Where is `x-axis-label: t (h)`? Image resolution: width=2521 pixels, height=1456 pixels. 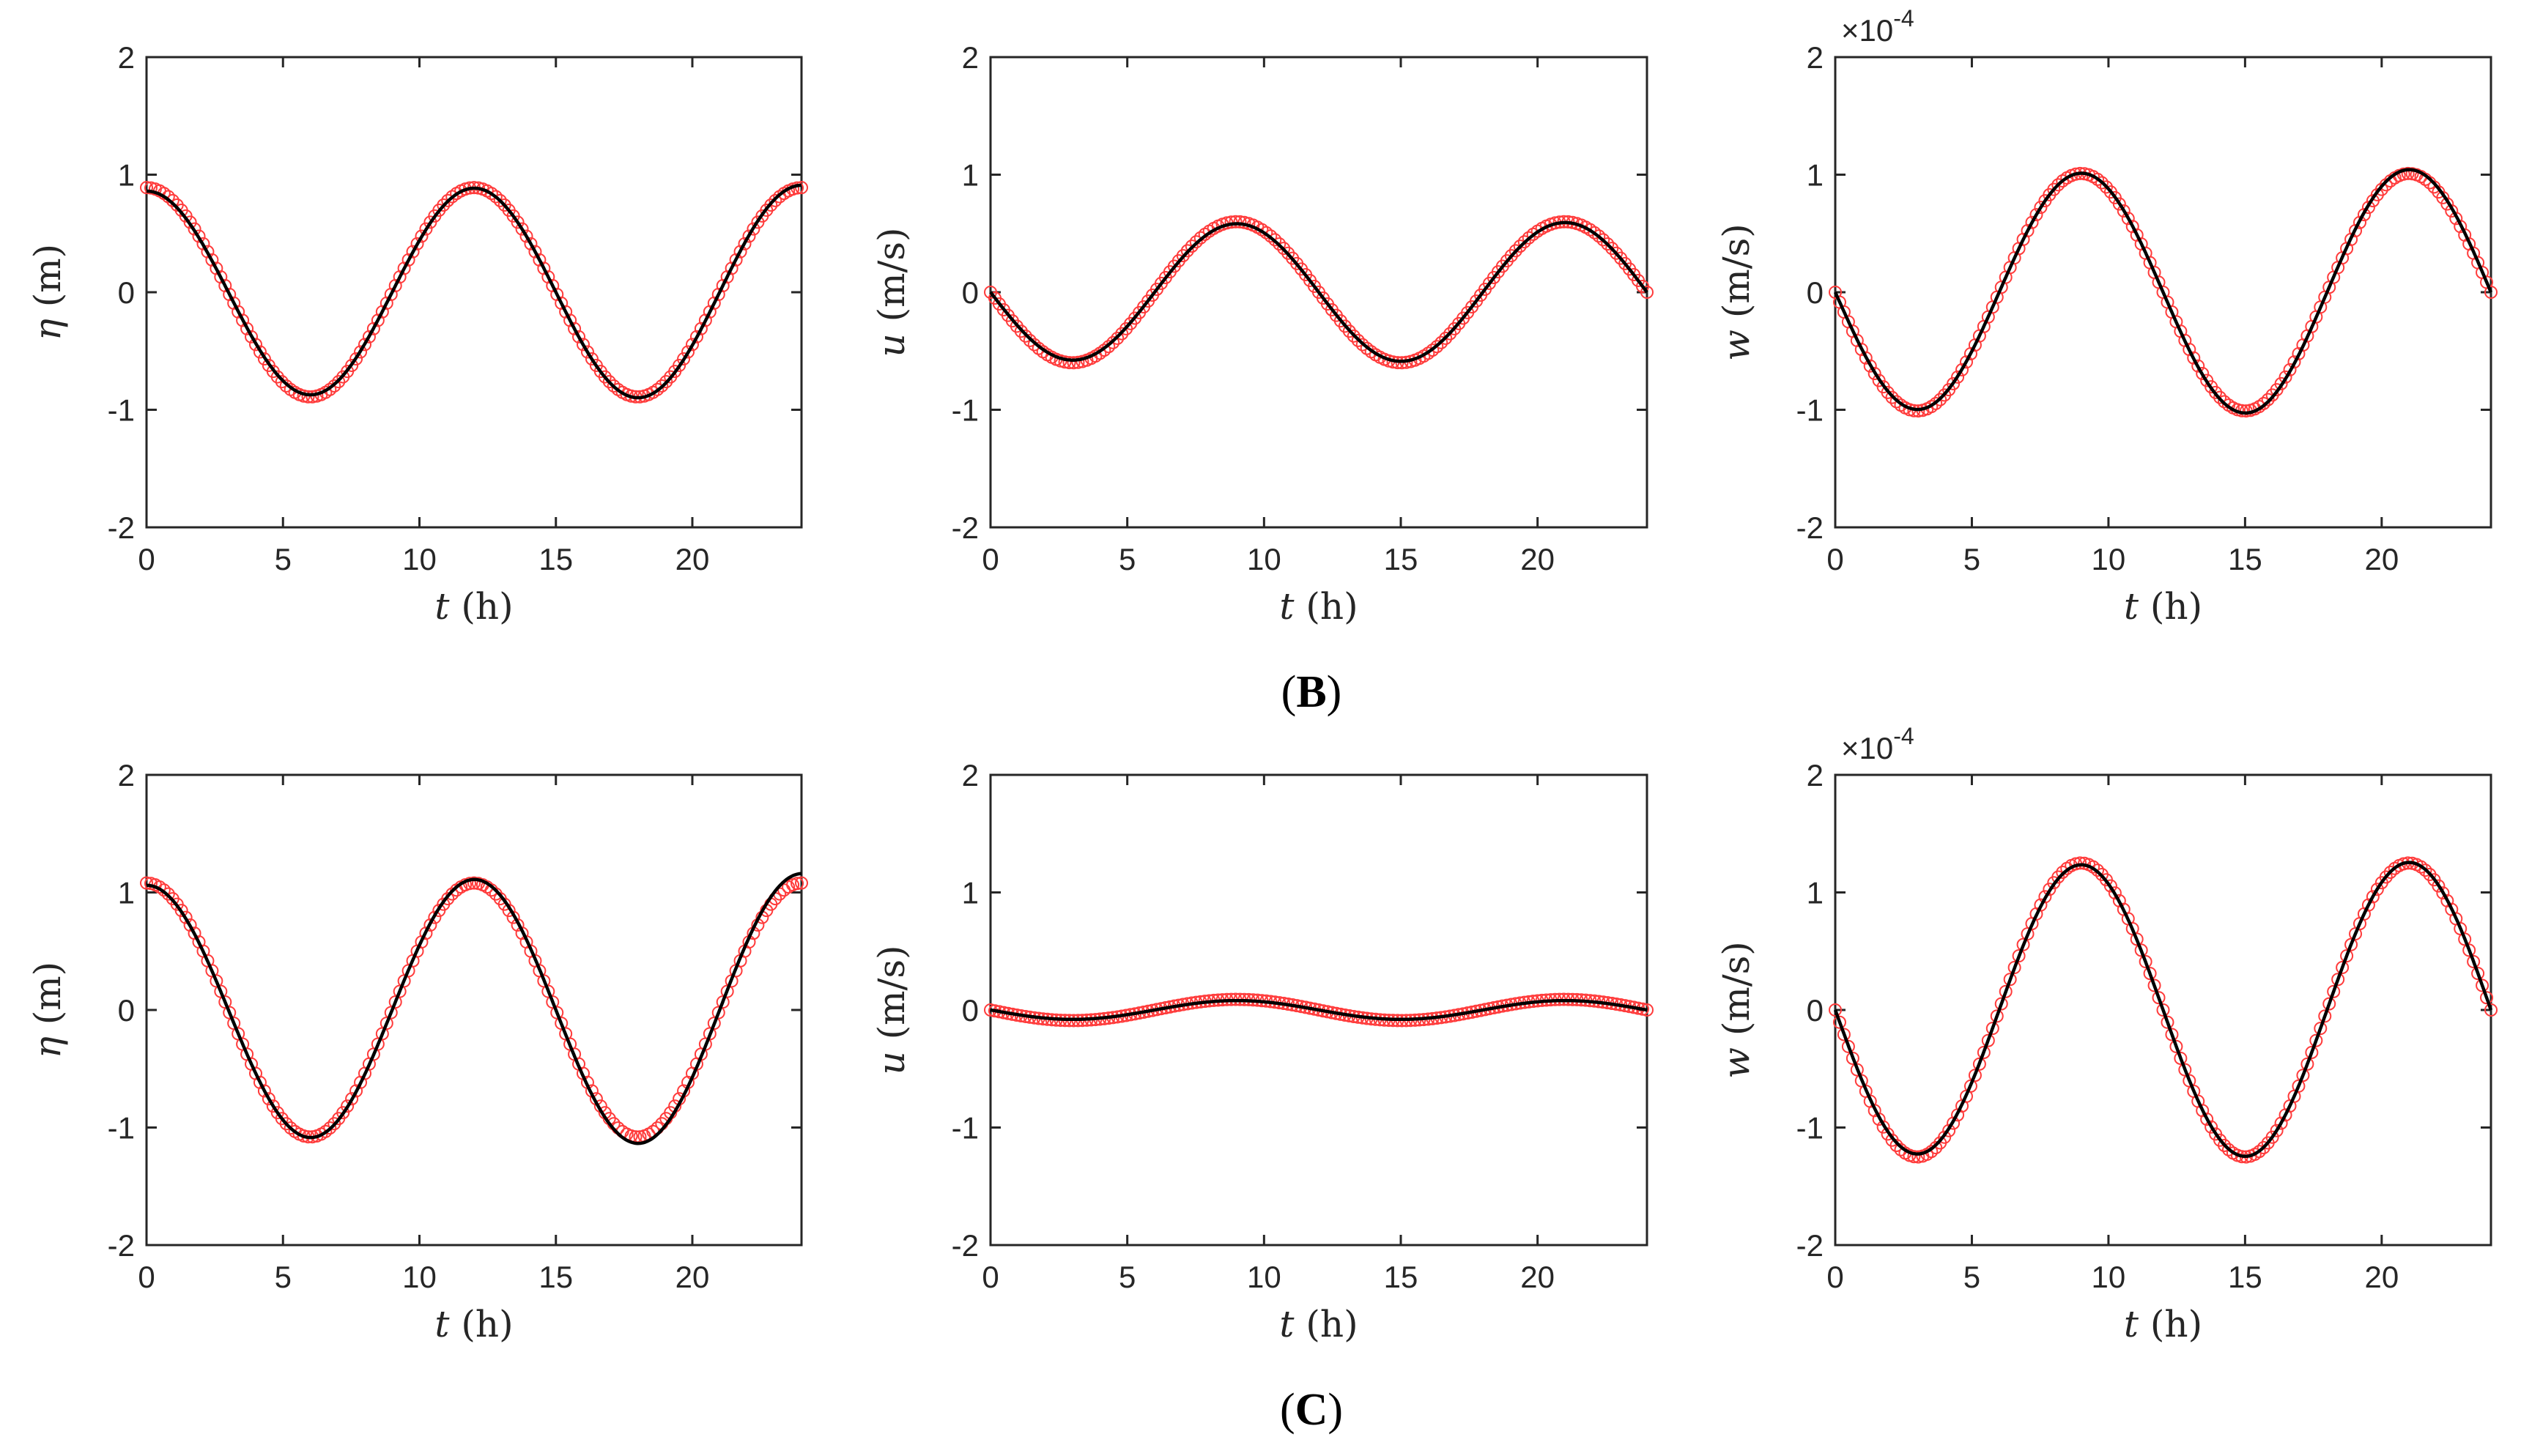 x-axis-label: t (h) is located at coordinates (2163, 1324).